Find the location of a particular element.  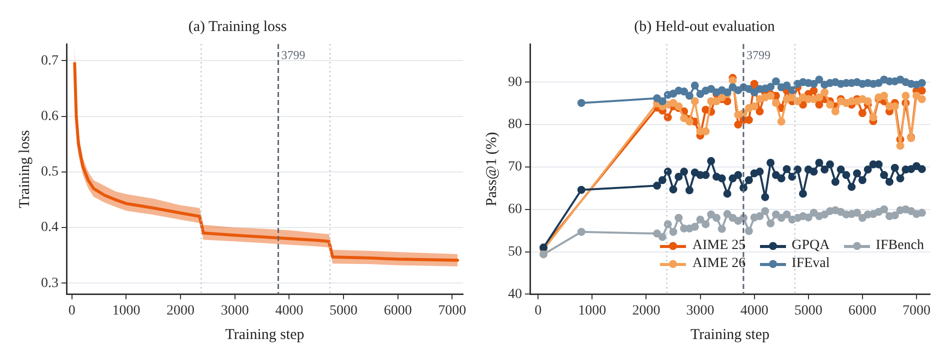

y-tick-label: 40 is located at coordinates (515, 294).